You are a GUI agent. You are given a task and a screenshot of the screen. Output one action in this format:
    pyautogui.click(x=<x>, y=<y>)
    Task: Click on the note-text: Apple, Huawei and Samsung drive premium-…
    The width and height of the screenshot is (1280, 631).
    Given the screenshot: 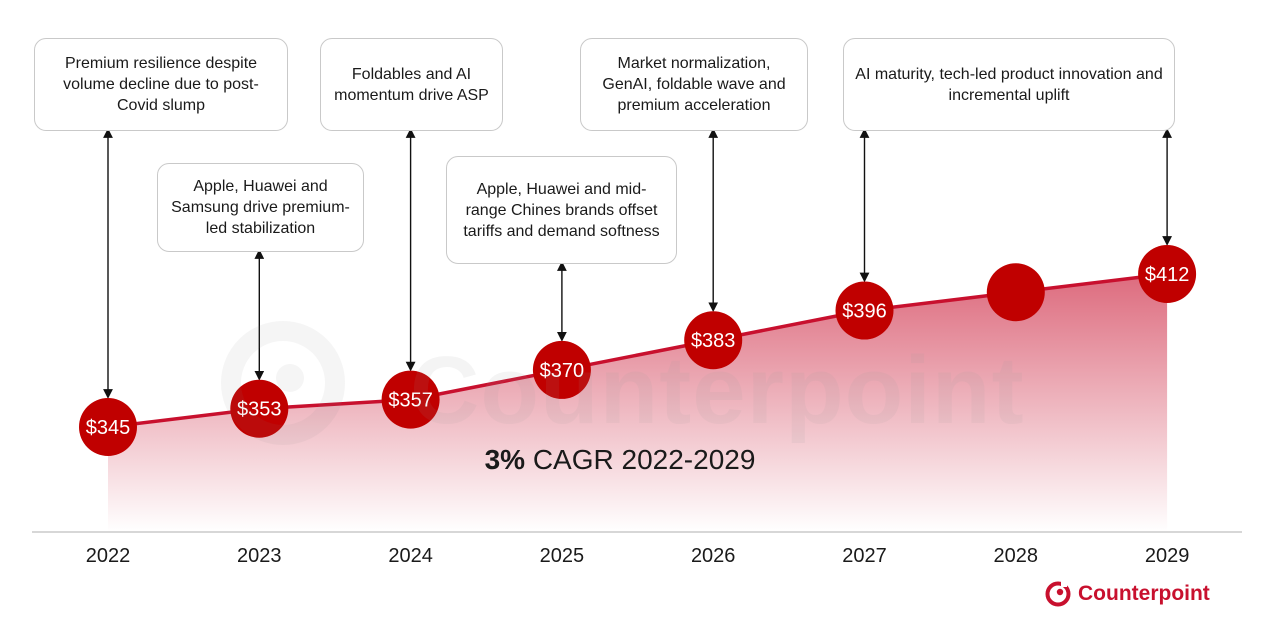 What is the action you would take?
    pyautogui.click(x=260, y=207)
    